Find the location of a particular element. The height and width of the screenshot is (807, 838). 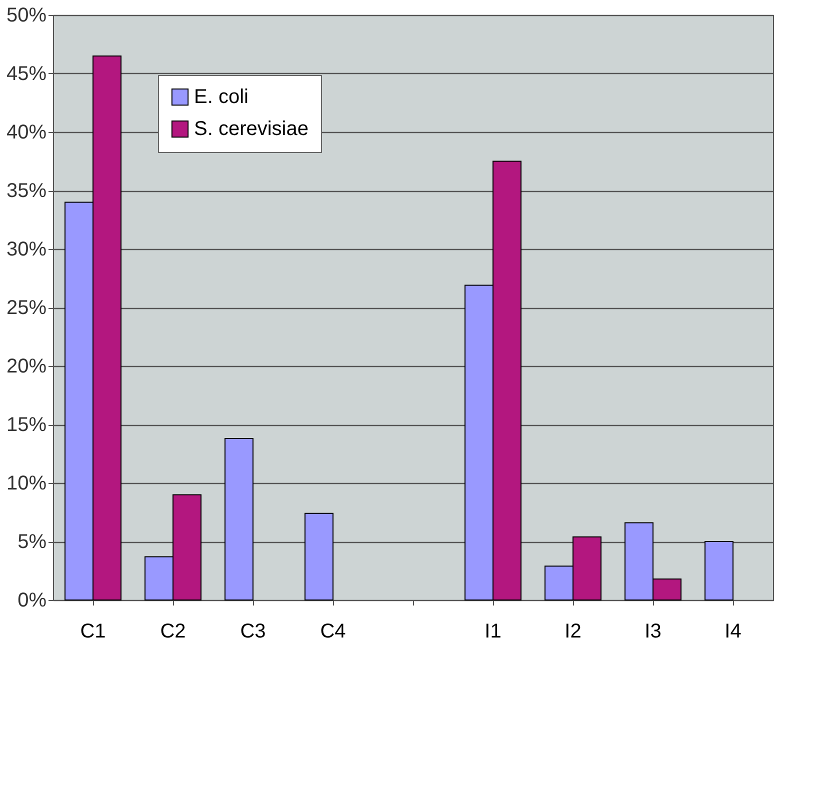

y-tick-label: 20% is located at coordinates (26, 367).